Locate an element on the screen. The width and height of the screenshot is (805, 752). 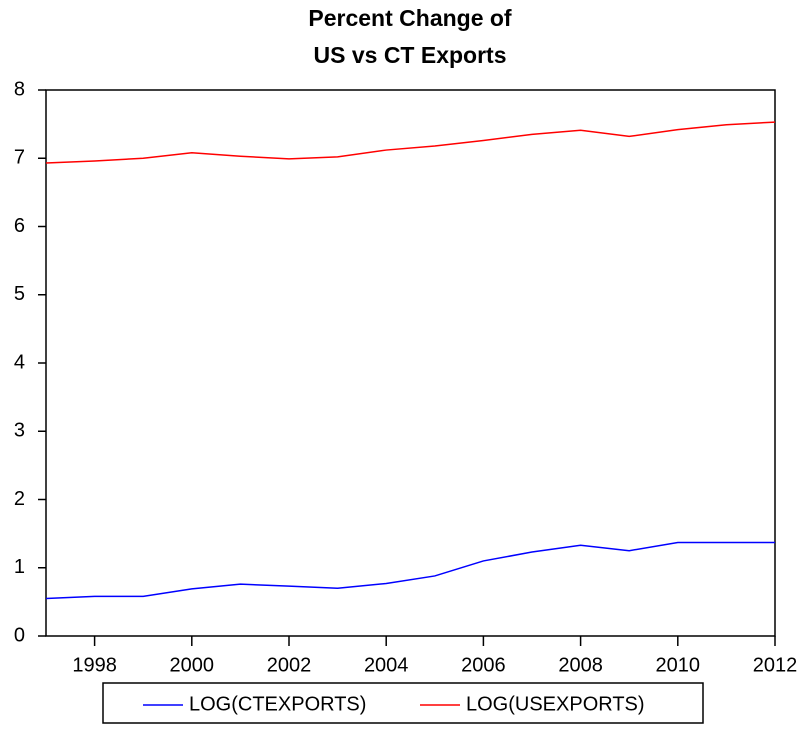
y-tick-label: 1 is located at coordinates (19, 567).